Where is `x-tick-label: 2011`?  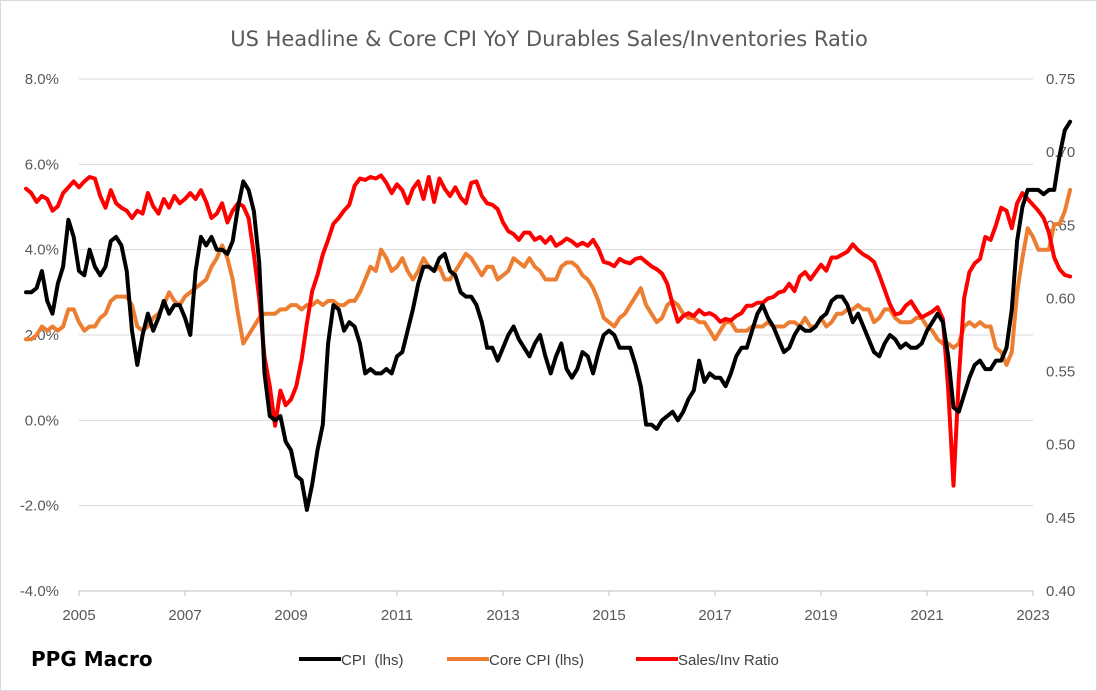 x-tick-label: 2011 is located at coordinates (397, 615).